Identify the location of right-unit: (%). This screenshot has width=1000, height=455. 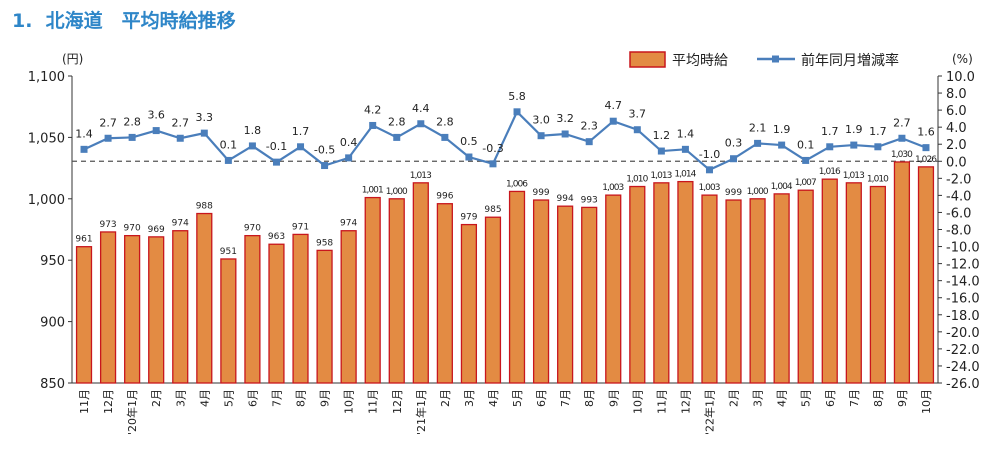
(962, 59).